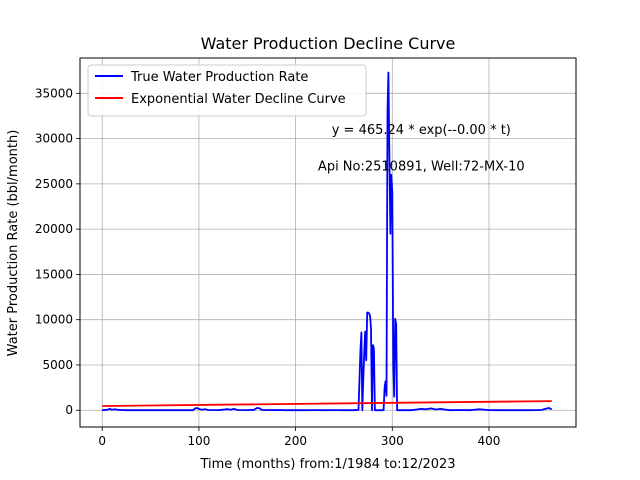 This screenshot has height=480, width=640. I want to click on y-tick-label: 0, so click(69, 410).